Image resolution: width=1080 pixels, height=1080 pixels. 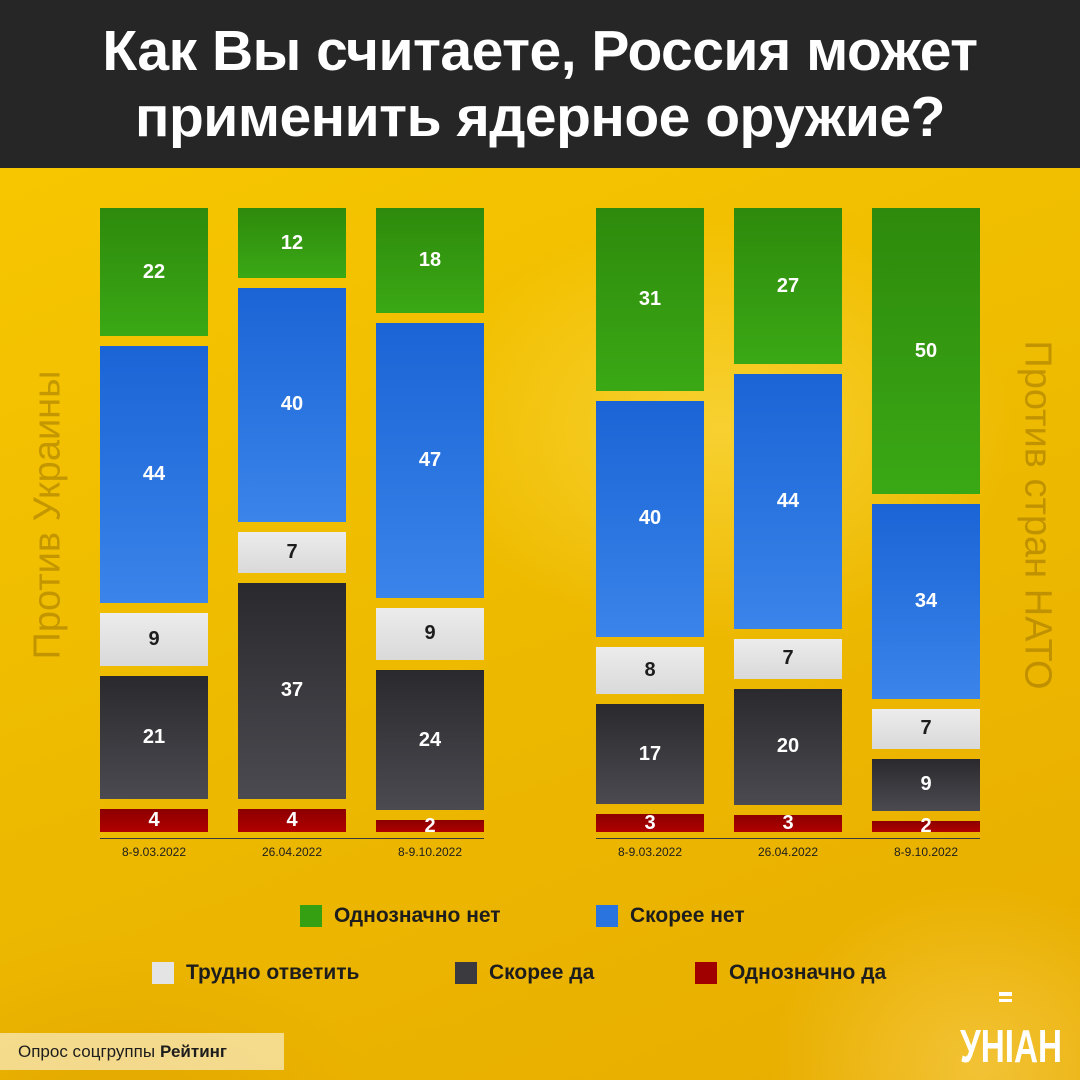 I want to click on legend-label: Скорее нет, so click(x=687, y=915).